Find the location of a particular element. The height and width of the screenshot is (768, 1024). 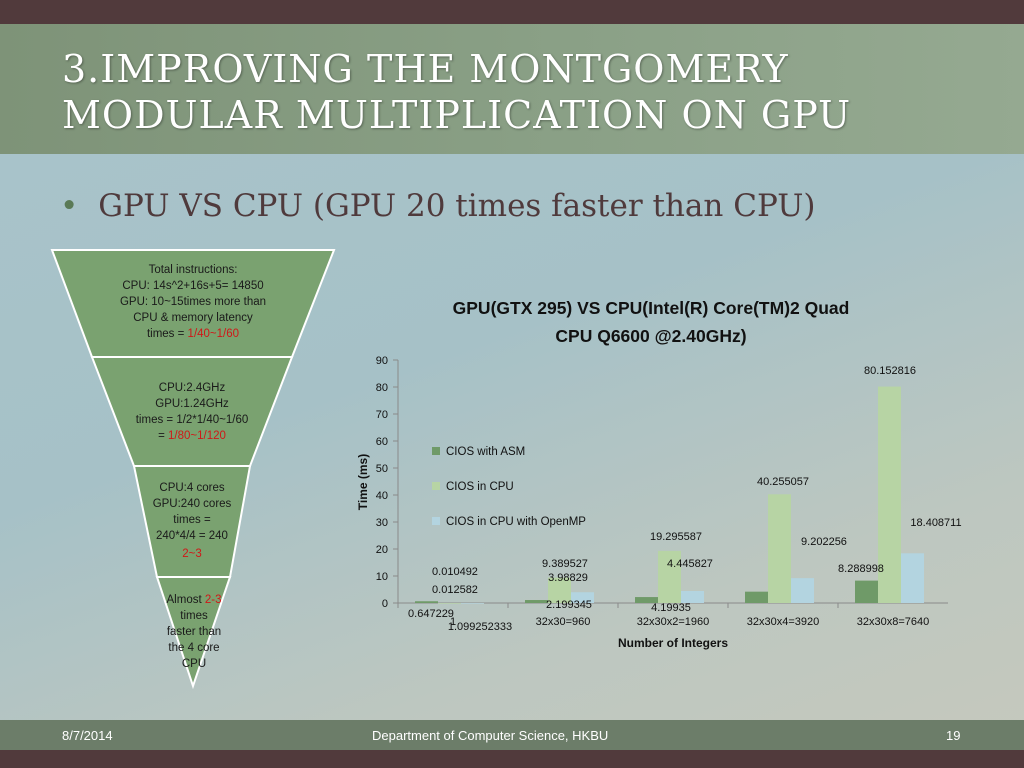

data-label: 4.19935 is located at coordinates (671, 608).